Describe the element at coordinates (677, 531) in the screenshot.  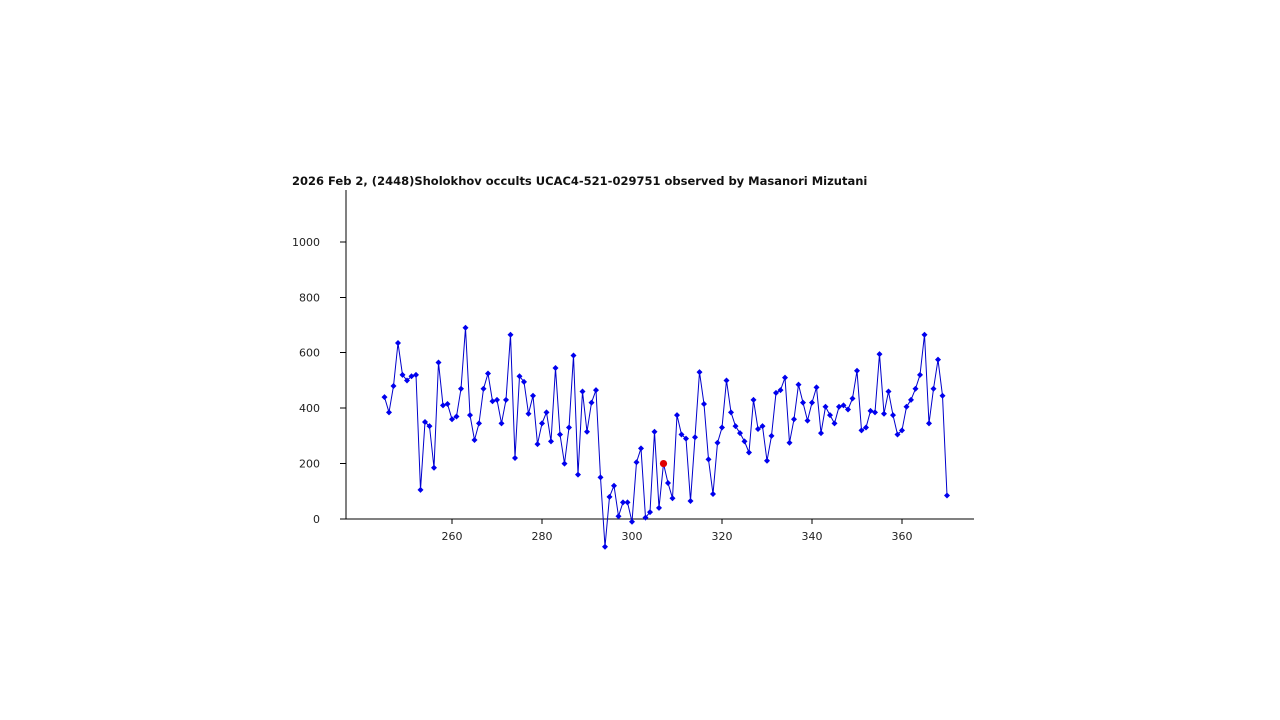
I see `x-axis-ticks: 260 280 300 320 340 360` at that location.